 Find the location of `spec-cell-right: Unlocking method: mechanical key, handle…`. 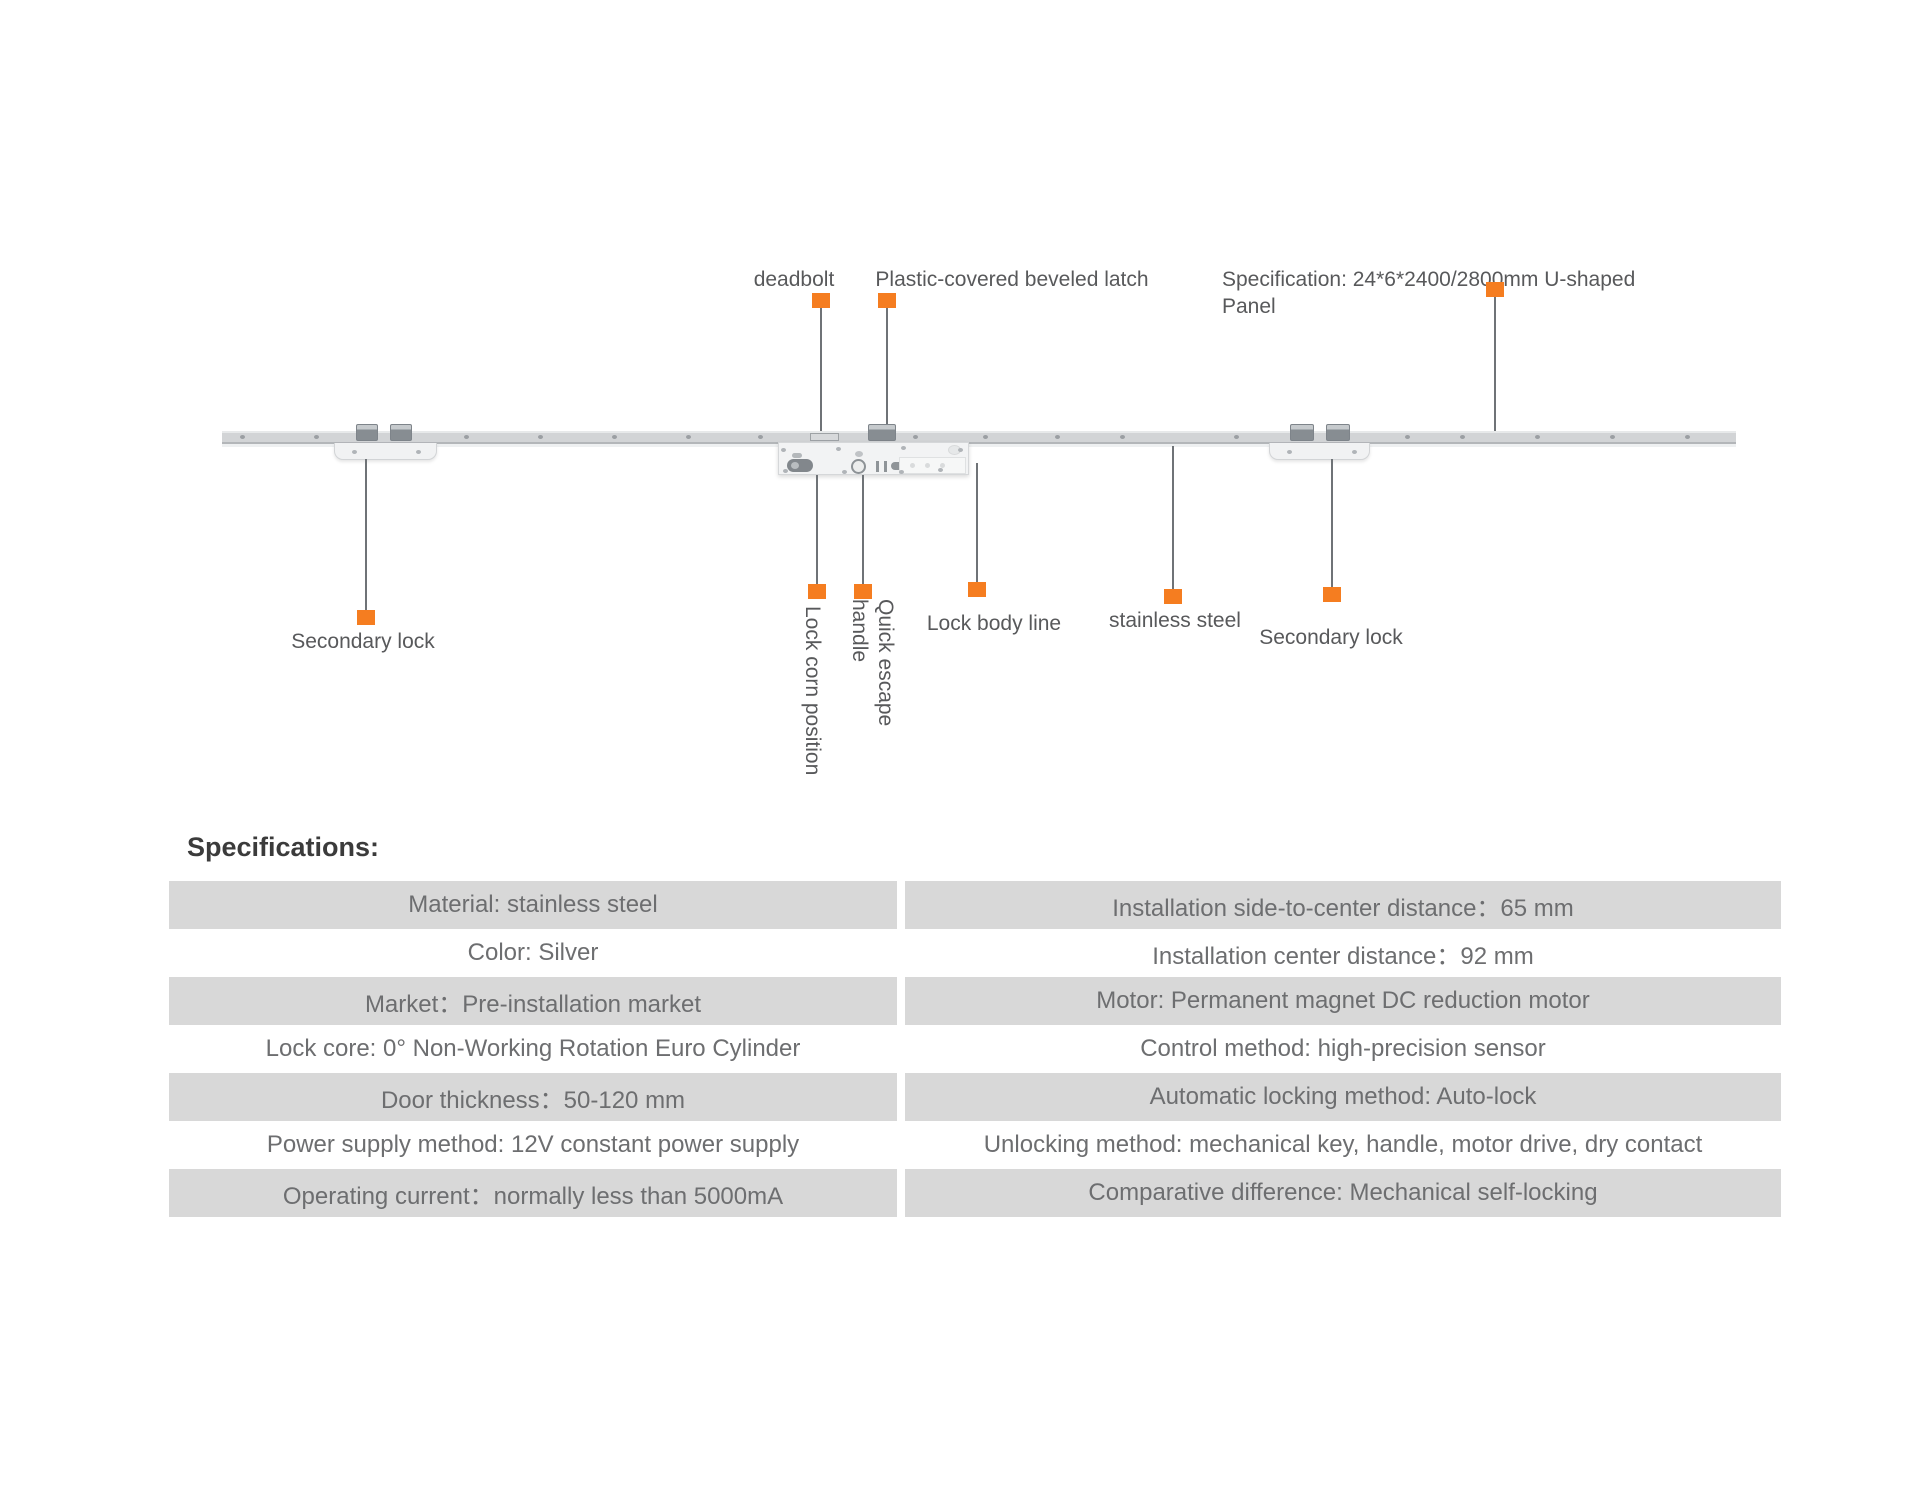

spec-cell-right: Unlocking method: mechanical key, handle… is located at coordinates (1343, 1144).